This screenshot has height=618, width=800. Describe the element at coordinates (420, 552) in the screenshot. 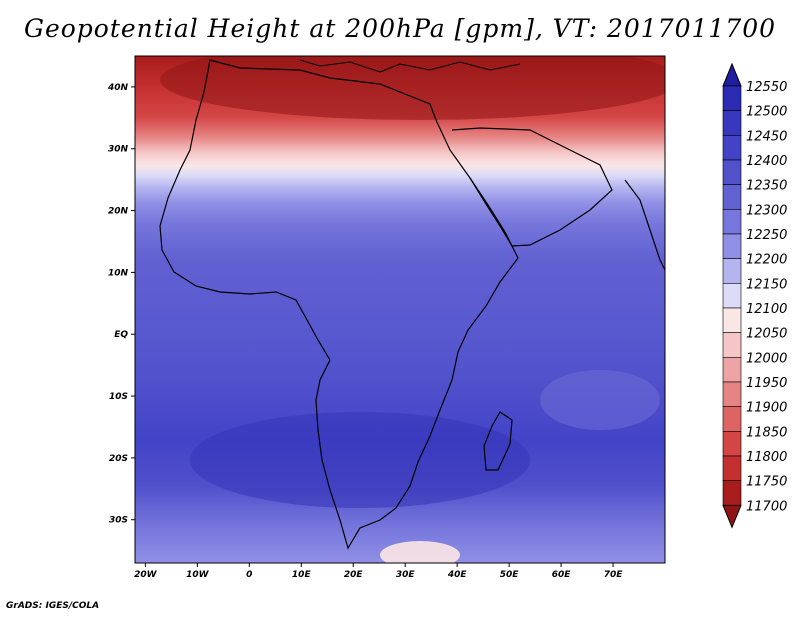

I see `southern-light-patch` at that location.